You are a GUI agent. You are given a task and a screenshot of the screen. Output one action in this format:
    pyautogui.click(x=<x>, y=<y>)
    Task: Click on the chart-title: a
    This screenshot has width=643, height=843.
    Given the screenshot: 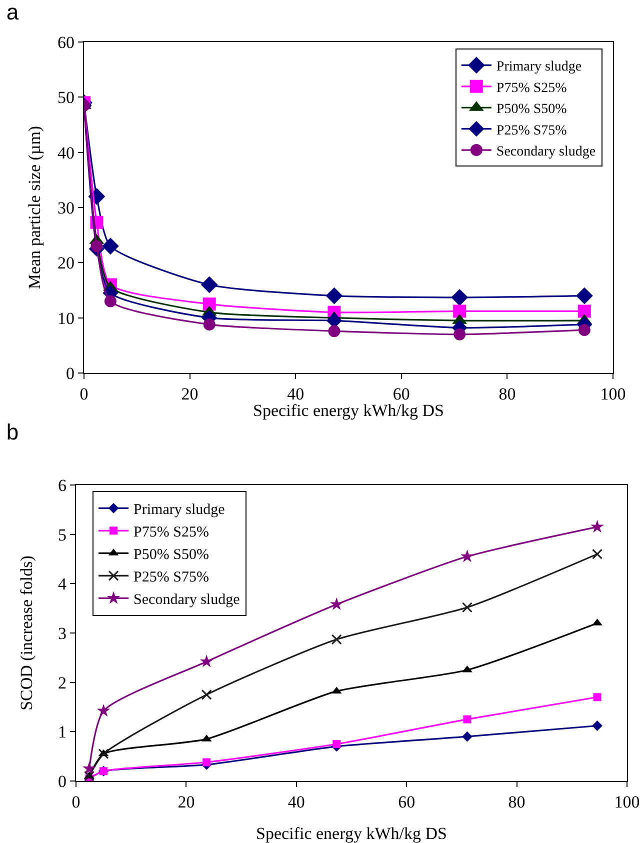 What is the action you would take?
    pyautogui.click(x=13, y=12)
    